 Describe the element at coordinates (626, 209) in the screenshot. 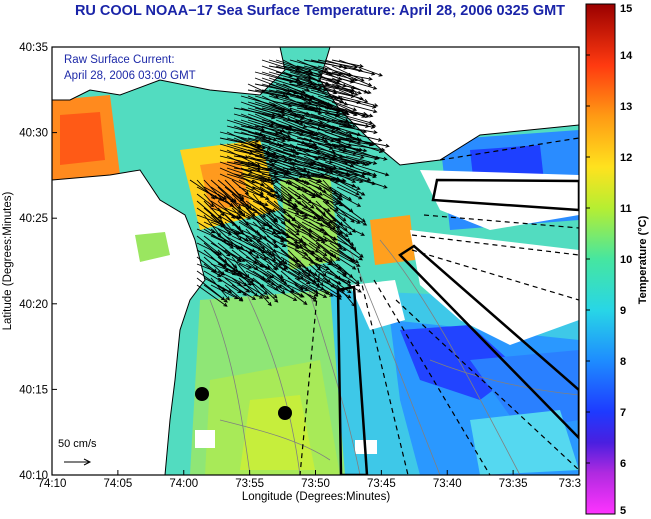

I see `colorbar-tick-label: 11` at that location.